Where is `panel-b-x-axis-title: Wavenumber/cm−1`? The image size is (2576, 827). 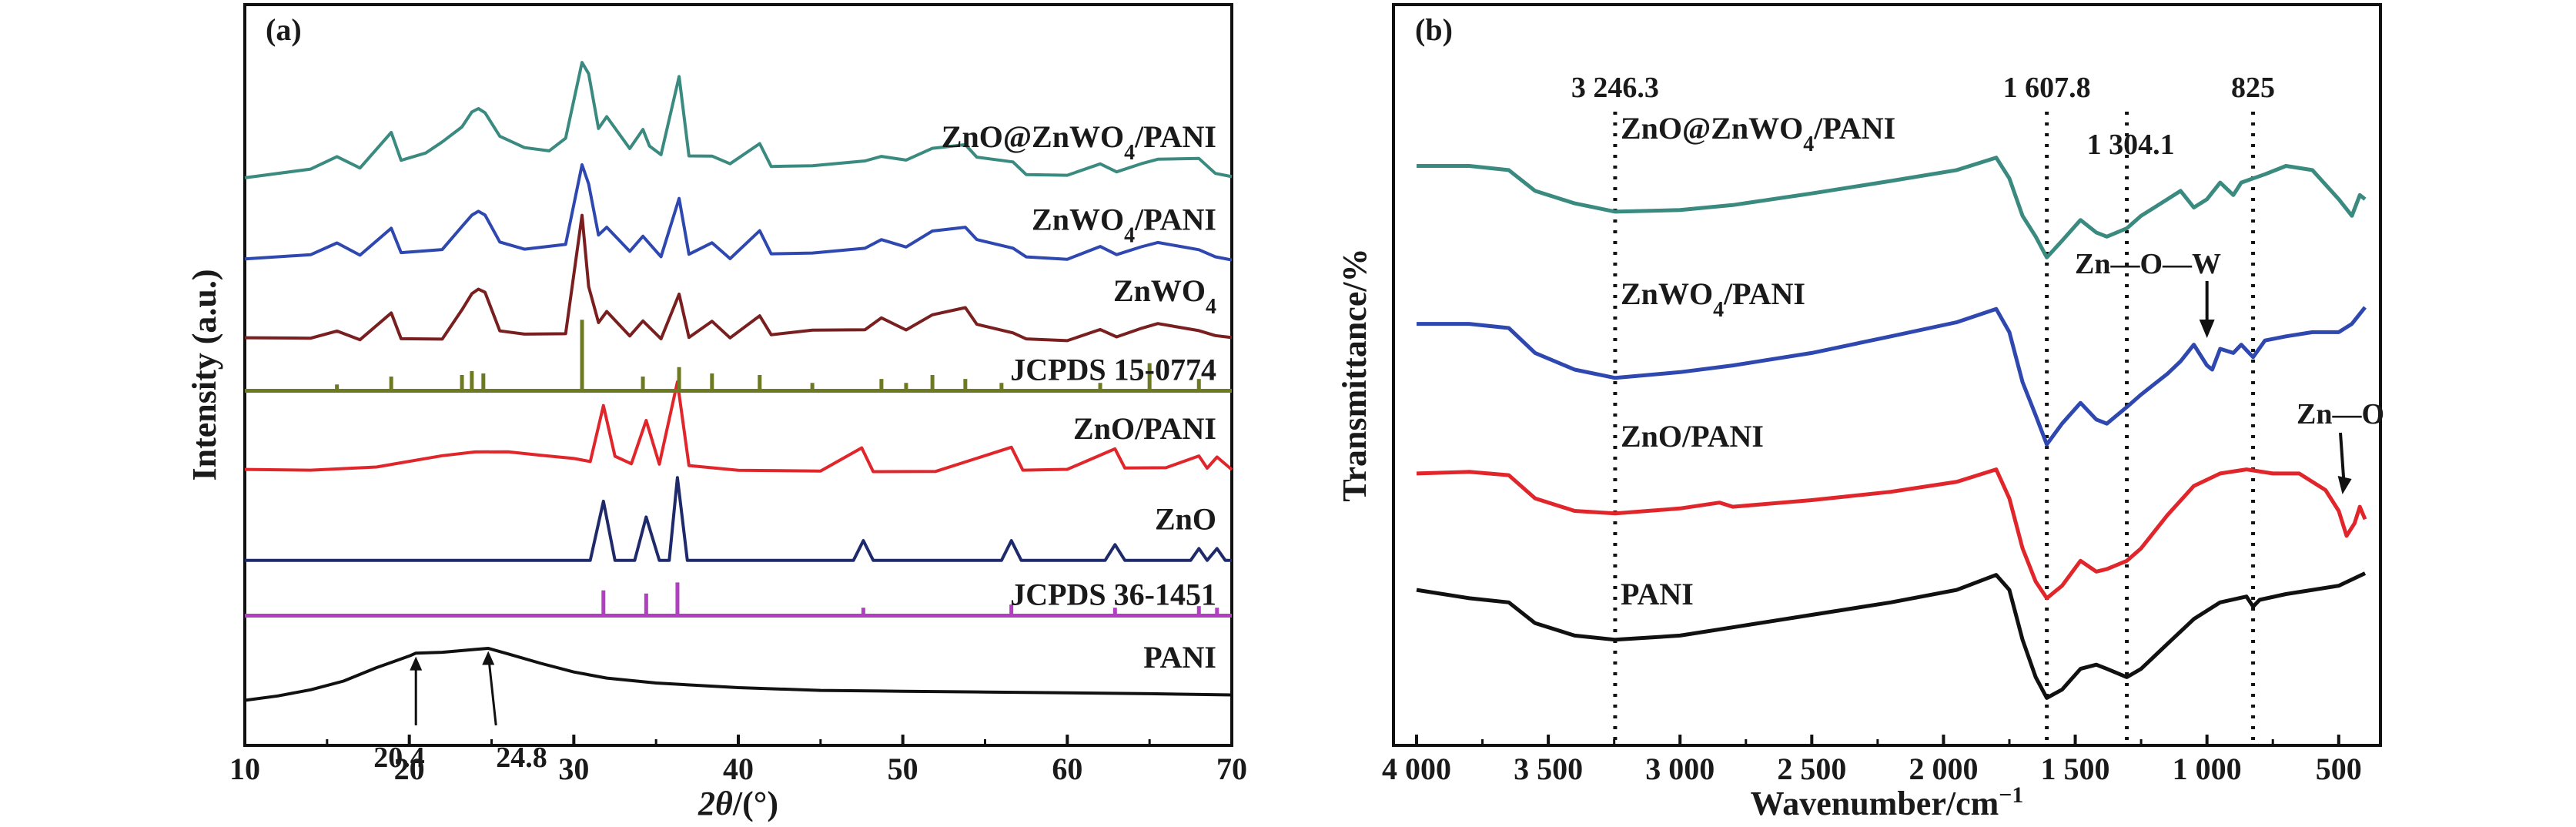 panel-b-x-axis-title: Wavenumber/cm−1 is located at coordinates (1887, 802).